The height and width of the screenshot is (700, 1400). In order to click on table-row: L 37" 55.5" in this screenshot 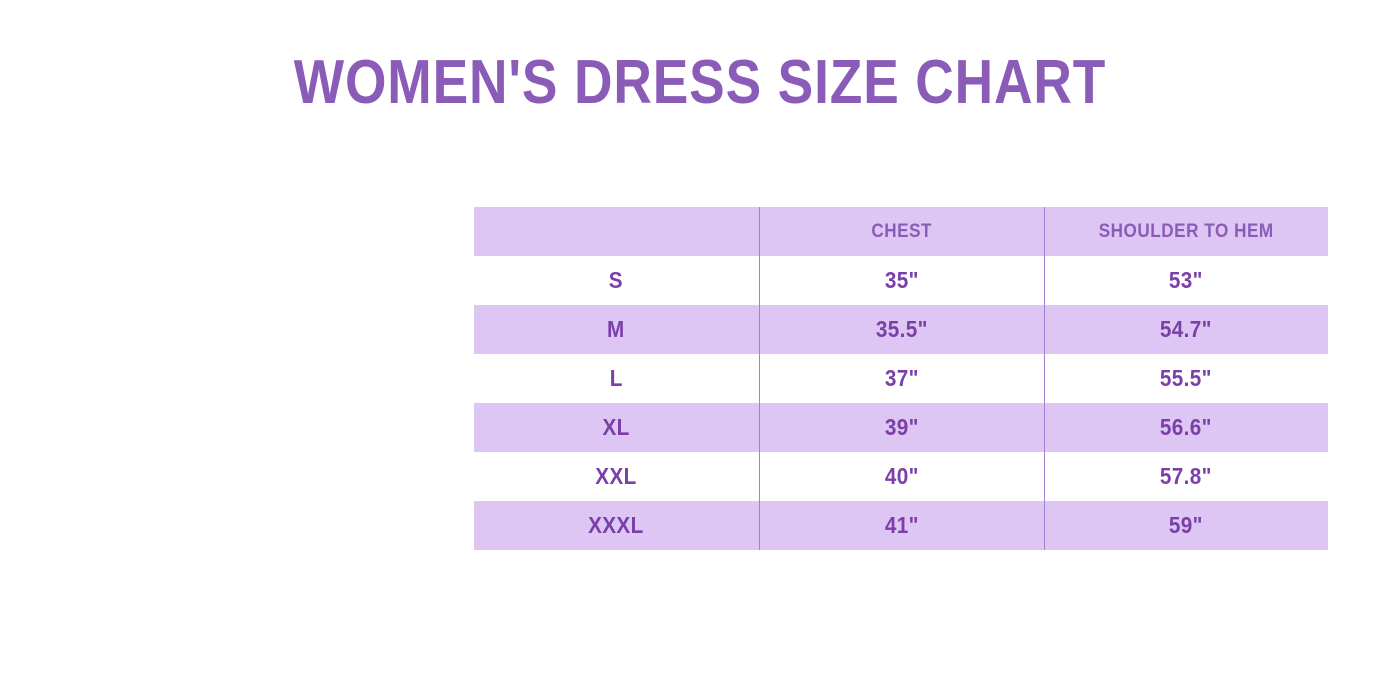, I will do `click(901, 378)`.